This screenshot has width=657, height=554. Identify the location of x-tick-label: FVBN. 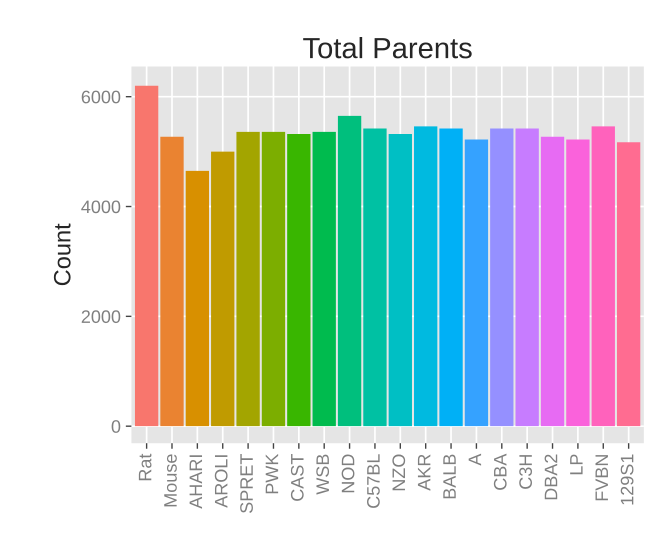
(602, 477).